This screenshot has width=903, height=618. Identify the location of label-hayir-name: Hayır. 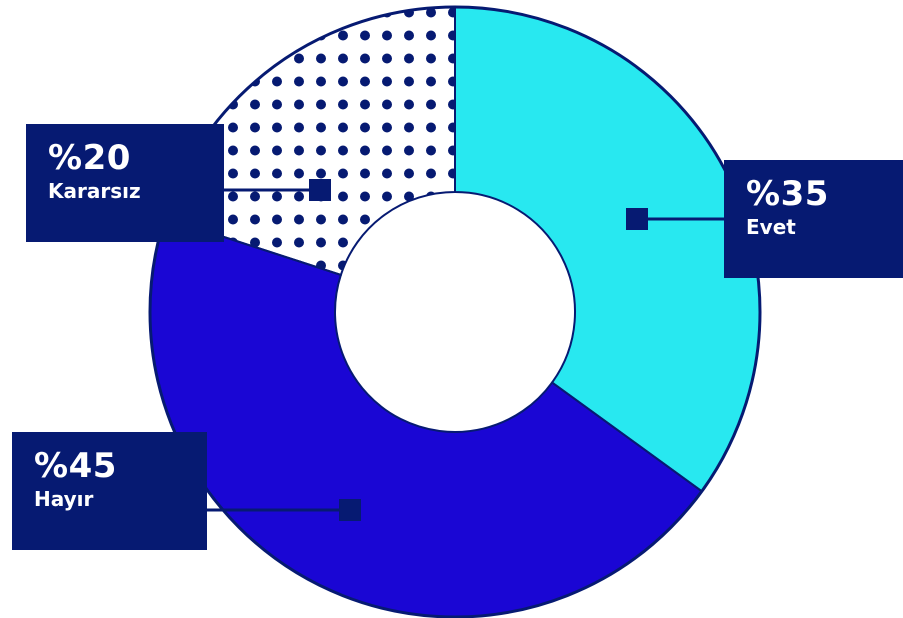
(64, 499).